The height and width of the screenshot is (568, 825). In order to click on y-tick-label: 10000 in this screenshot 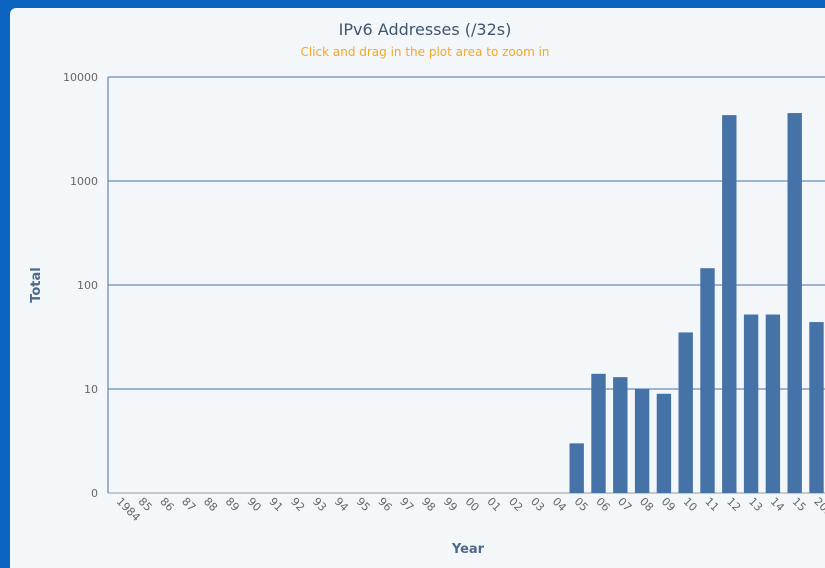, I will do `click(80, 77)`.